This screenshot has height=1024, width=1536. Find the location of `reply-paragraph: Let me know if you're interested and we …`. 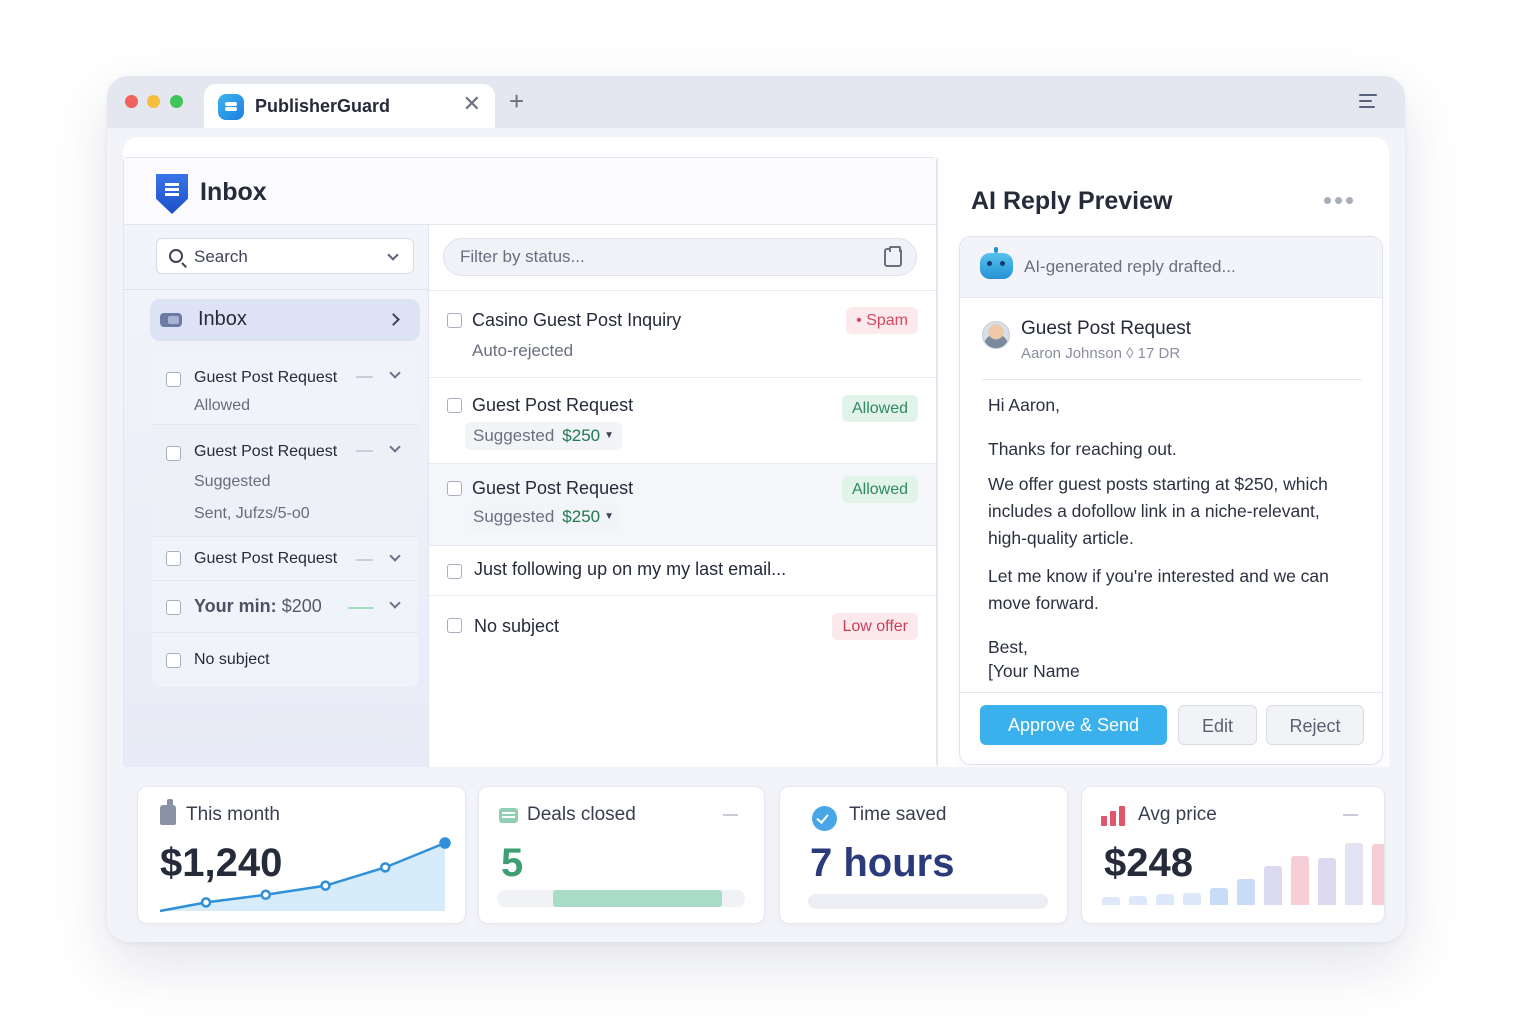

reply-paragraph: Let me know if you're interested and we … is located at coordinates (1158, 589).